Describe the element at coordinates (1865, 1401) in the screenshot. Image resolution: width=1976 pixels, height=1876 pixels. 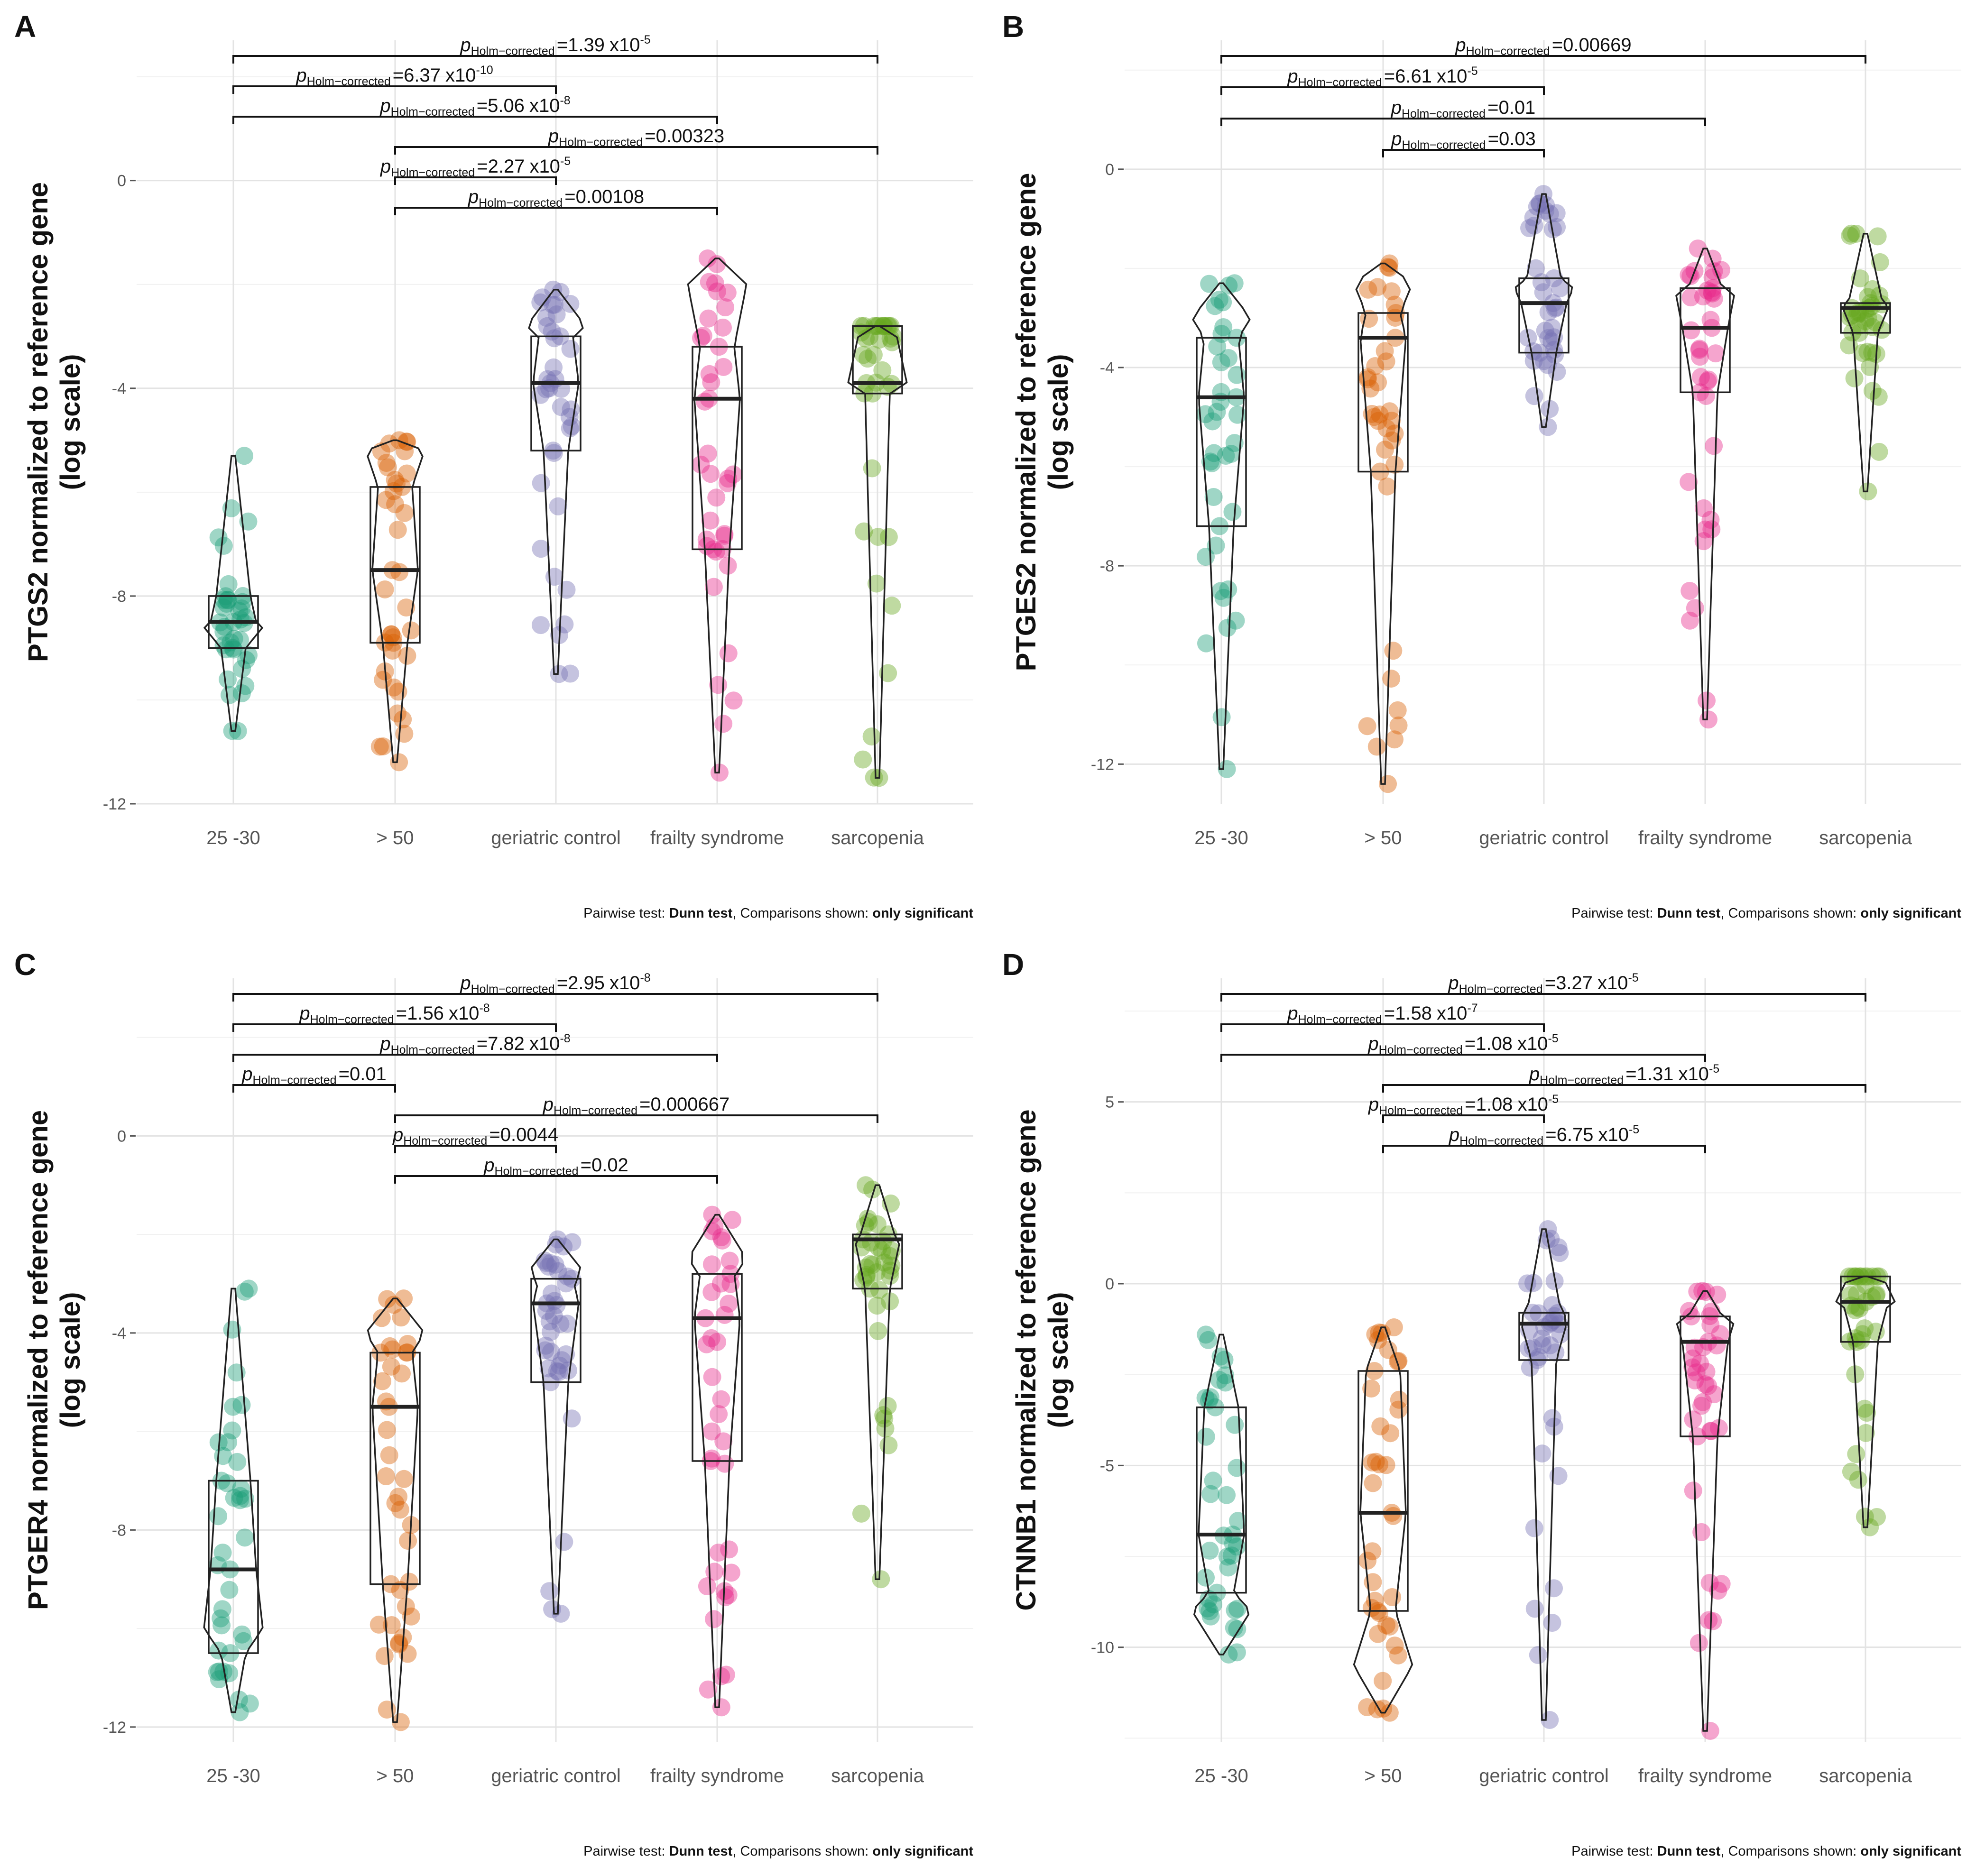
I see `group-sarcopenia` at that location.